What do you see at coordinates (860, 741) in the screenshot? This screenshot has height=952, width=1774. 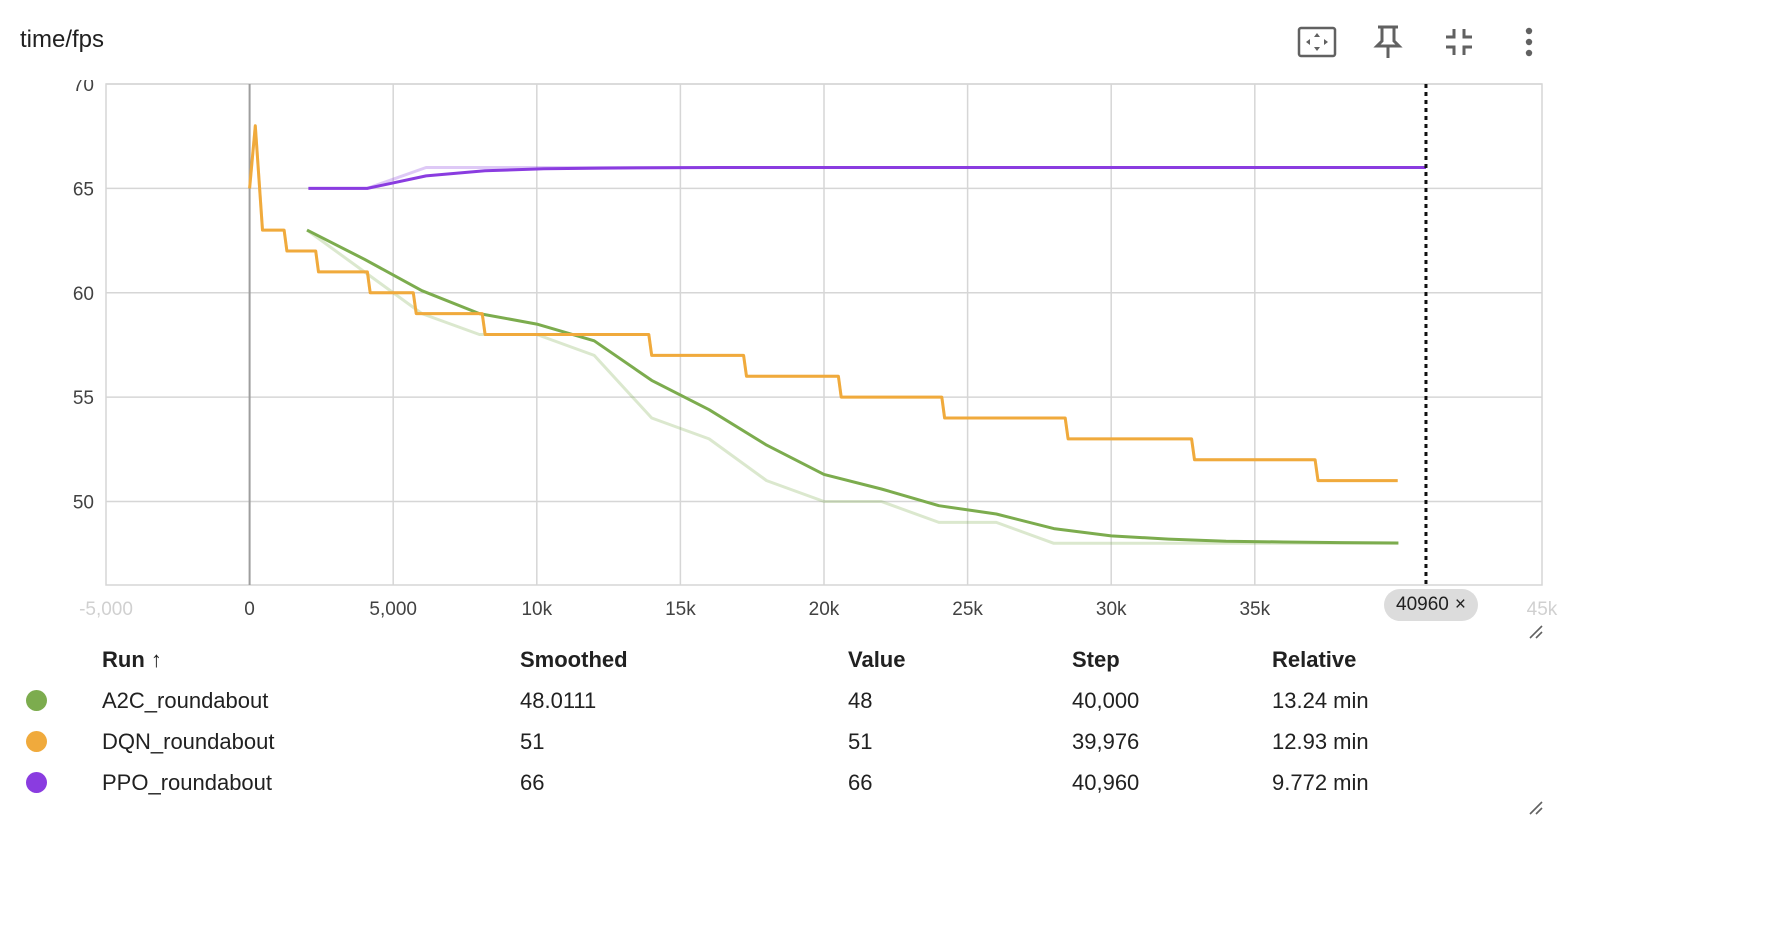 I see `raw-value: 51` at bounding box center [860, 741].